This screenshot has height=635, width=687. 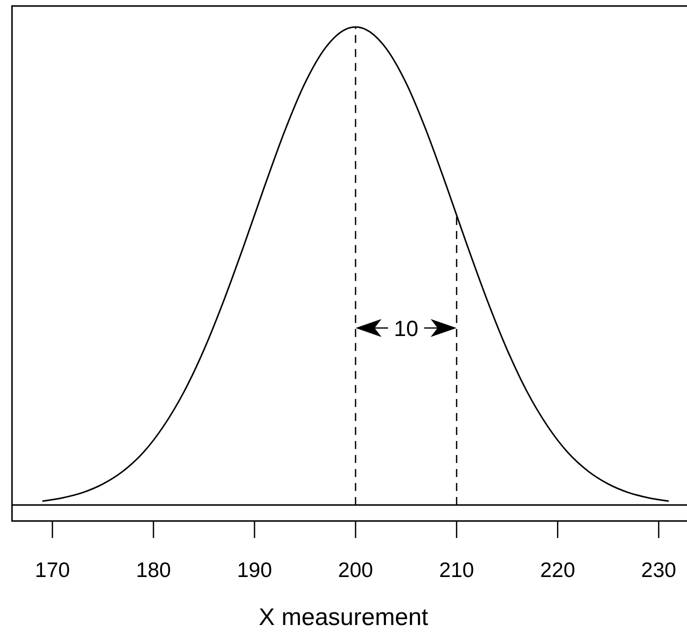 What do you see at coordinates (658, 570) in the screenshot?
I see `x-tick-label: 230` at bounding box center [658, 570].